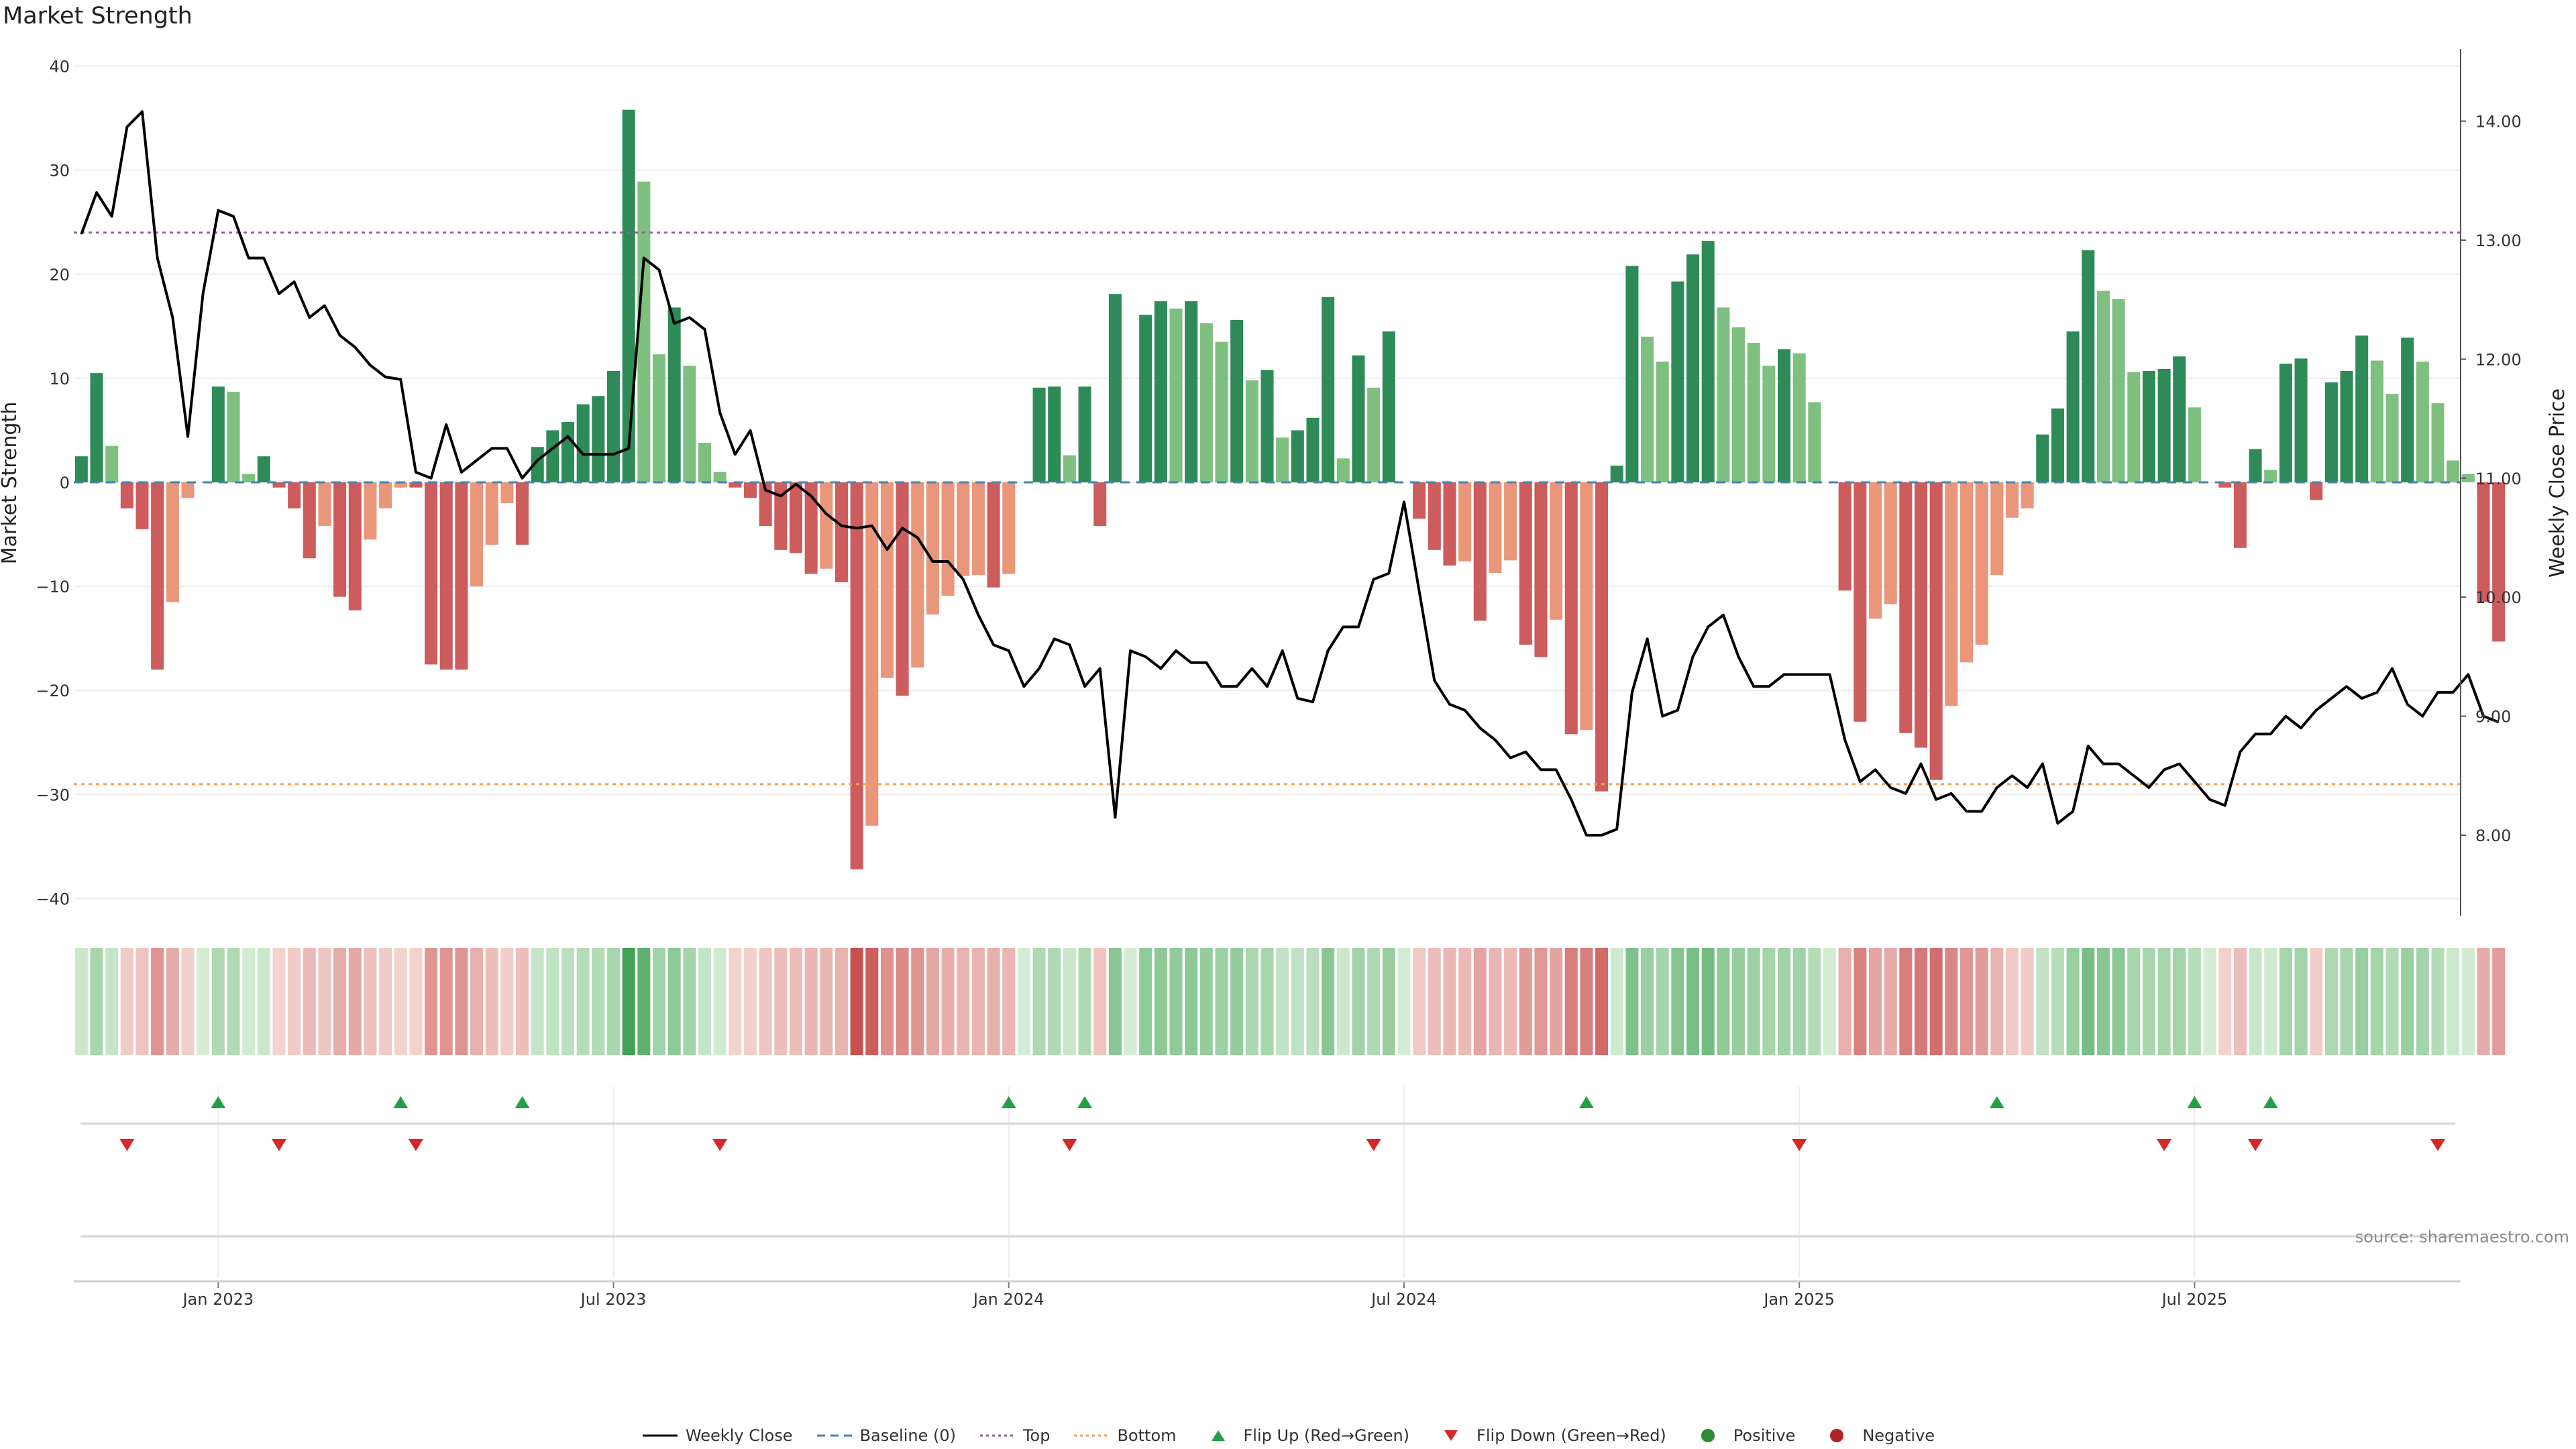 The height and width of the screenshot is (1449, 2576). Describe the element at coordinates (2493, 717) in the screenshot. I see `y-tick-label-right: 9.00` at that location.